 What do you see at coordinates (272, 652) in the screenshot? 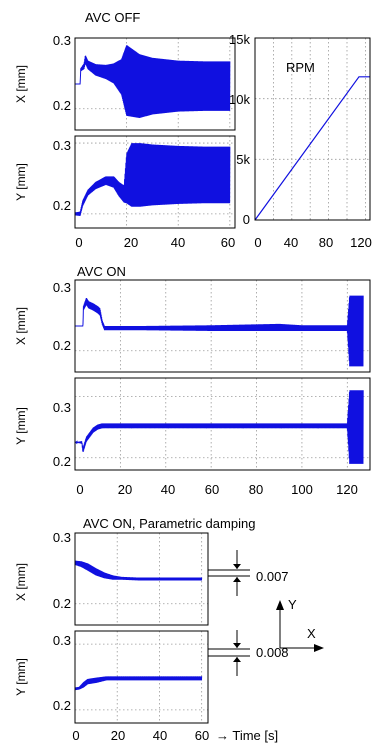
I see `amplitude-value: 0.008` at bounding box center [272, 652].